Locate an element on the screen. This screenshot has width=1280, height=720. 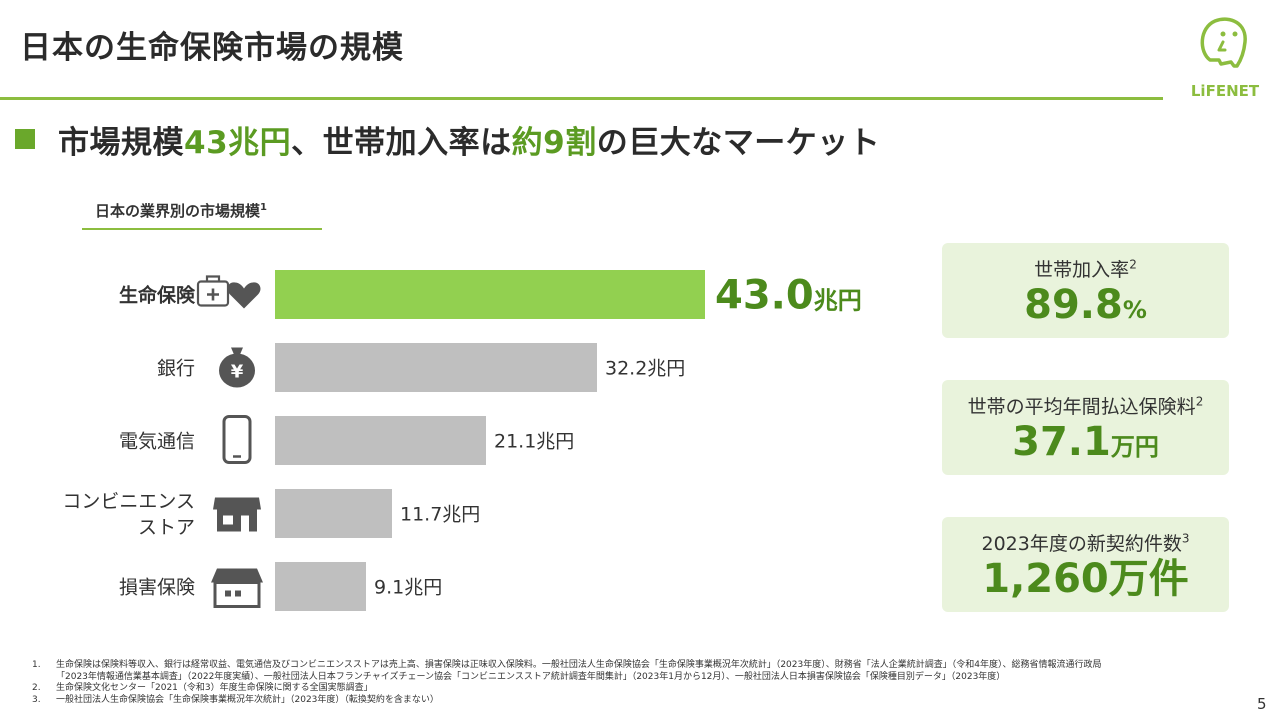
category-label: 銀行 is located at coordinates (176, 369).